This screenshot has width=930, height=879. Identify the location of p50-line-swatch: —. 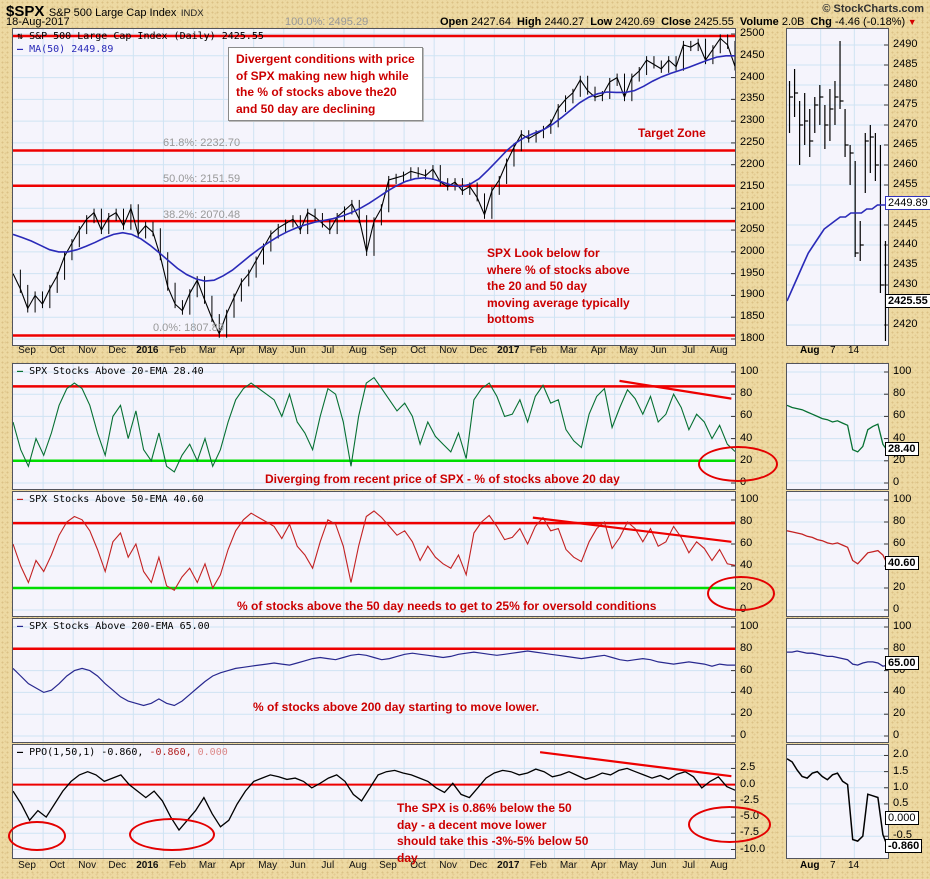
(20, 499).